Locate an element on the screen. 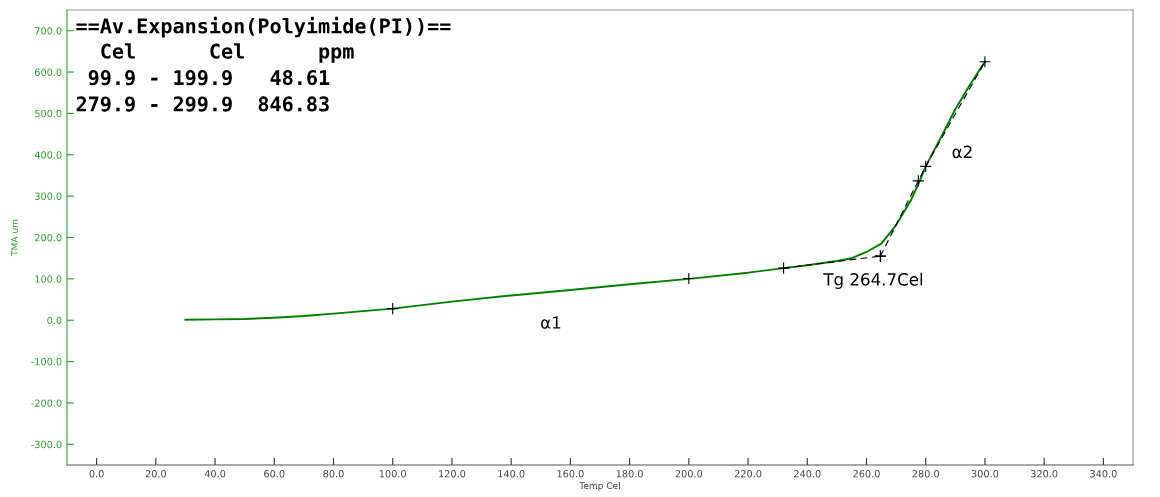 This screenshot has height=497, width=1160. y-tick-label: 700.0 is located at coordinates (48, 31).